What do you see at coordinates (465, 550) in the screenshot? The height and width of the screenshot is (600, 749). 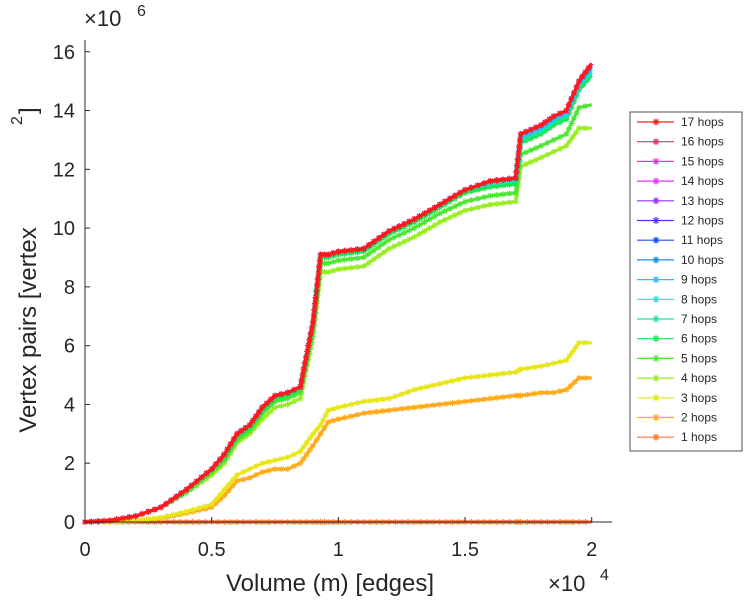 I see `x-tick-label: 1.5` at bounding box center [465, 550].